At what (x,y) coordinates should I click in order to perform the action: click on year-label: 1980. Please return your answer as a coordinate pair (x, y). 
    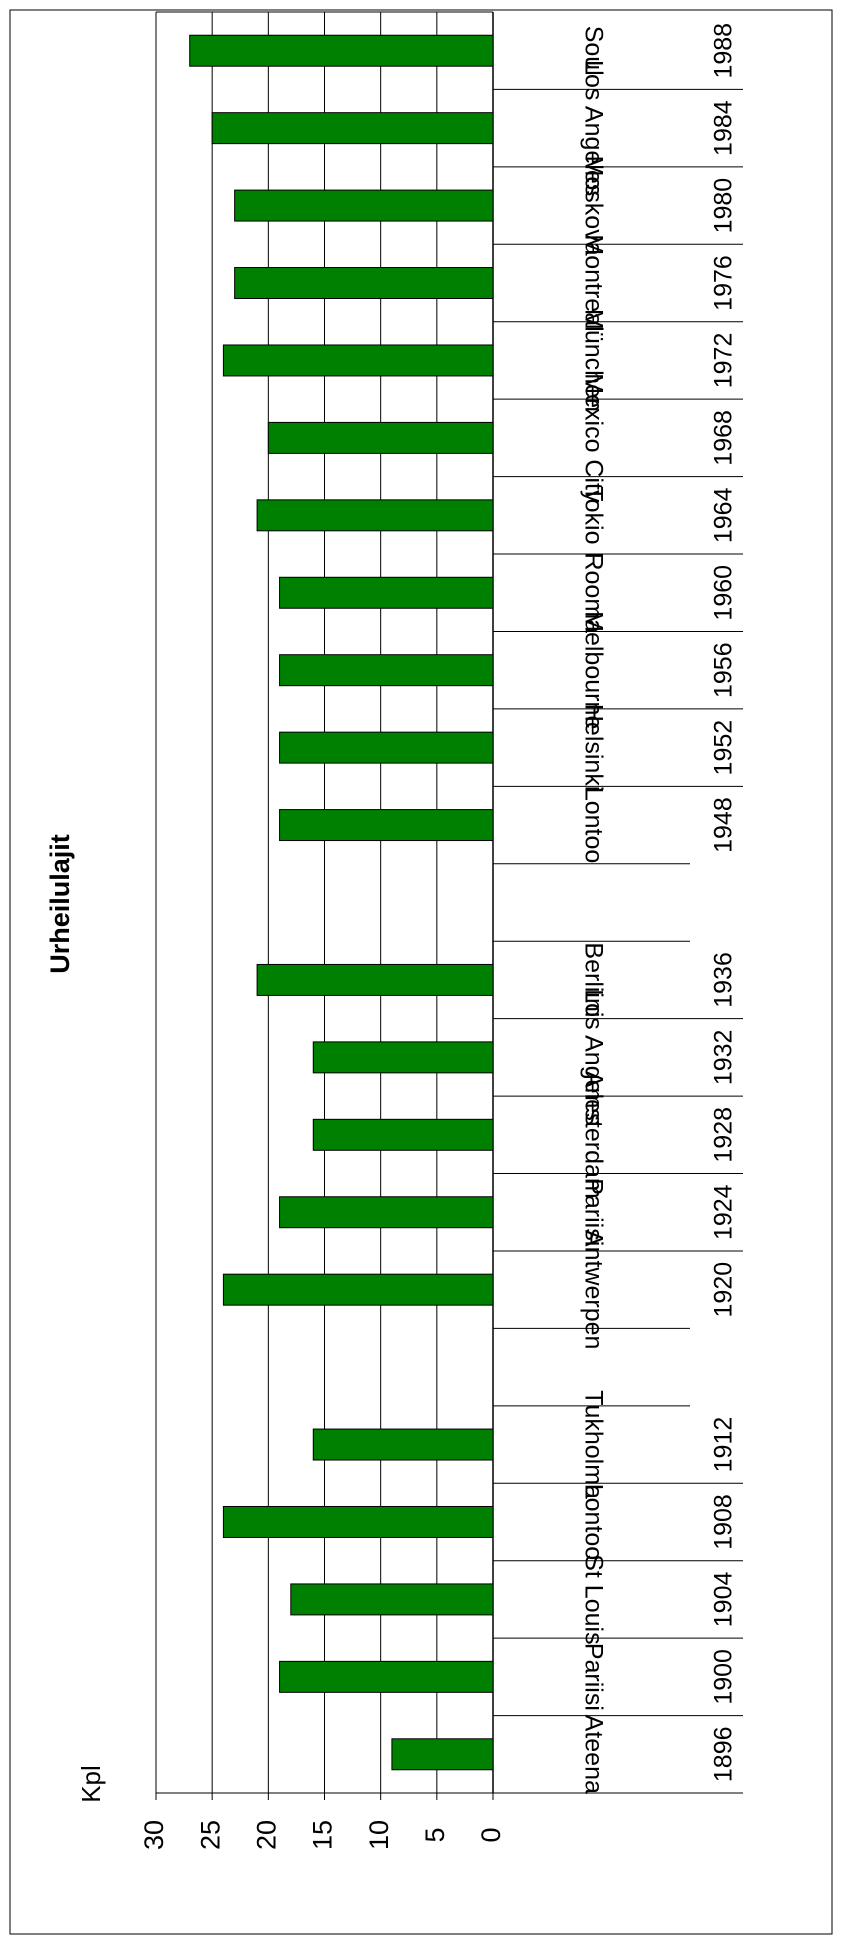
    Looking at the image, I should click on (724, 206).